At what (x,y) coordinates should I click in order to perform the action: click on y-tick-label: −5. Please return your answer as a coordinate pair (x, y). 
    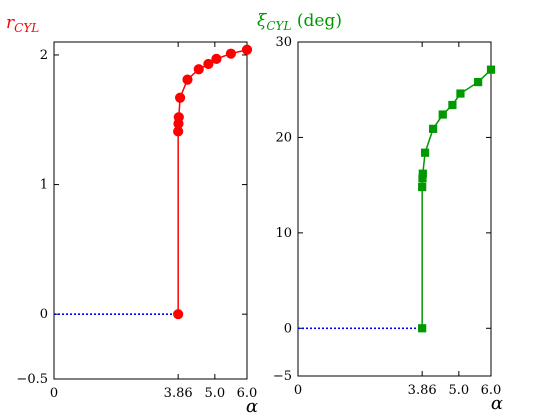
    Looking at the image, I should click on (282, 376).